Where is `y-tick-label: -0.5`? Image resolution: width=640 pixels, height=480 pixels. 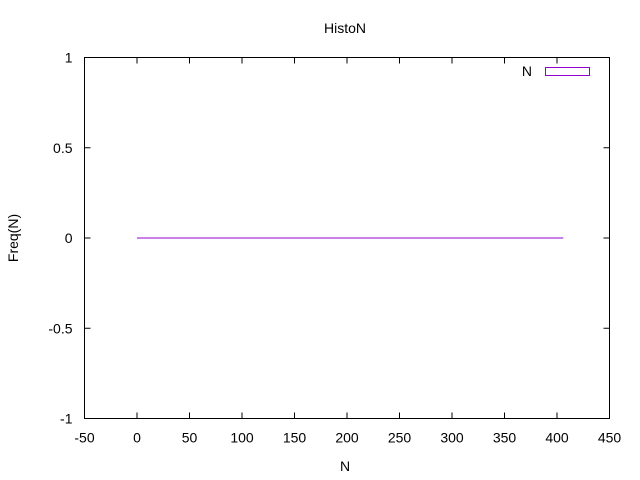
y-tick-label: -0.5 is located at coordinates (60, 328).